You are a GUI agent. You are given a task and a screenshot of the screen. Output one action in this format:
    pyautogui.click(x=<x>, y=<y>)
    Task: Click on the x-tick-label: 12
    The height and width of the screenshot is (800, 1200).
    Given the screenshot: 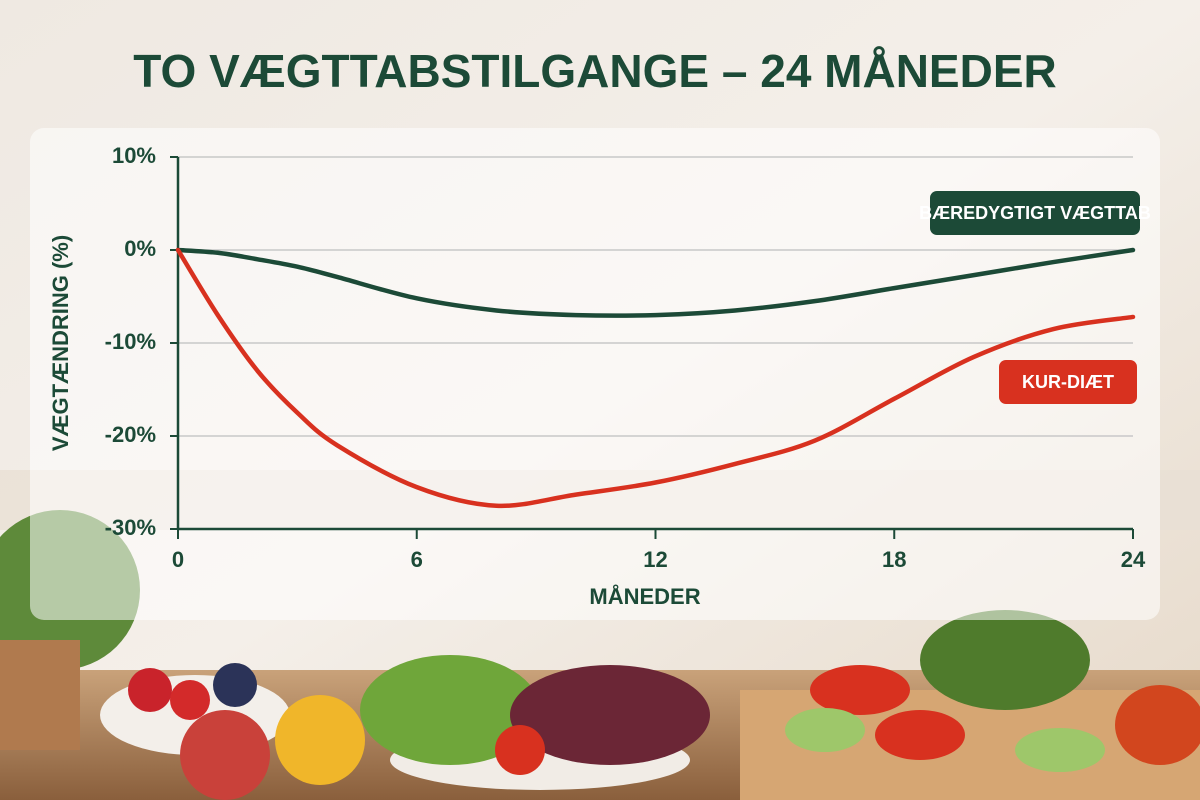 What is the action you would take?
    pyautogui.click(x=655, y=559)
    